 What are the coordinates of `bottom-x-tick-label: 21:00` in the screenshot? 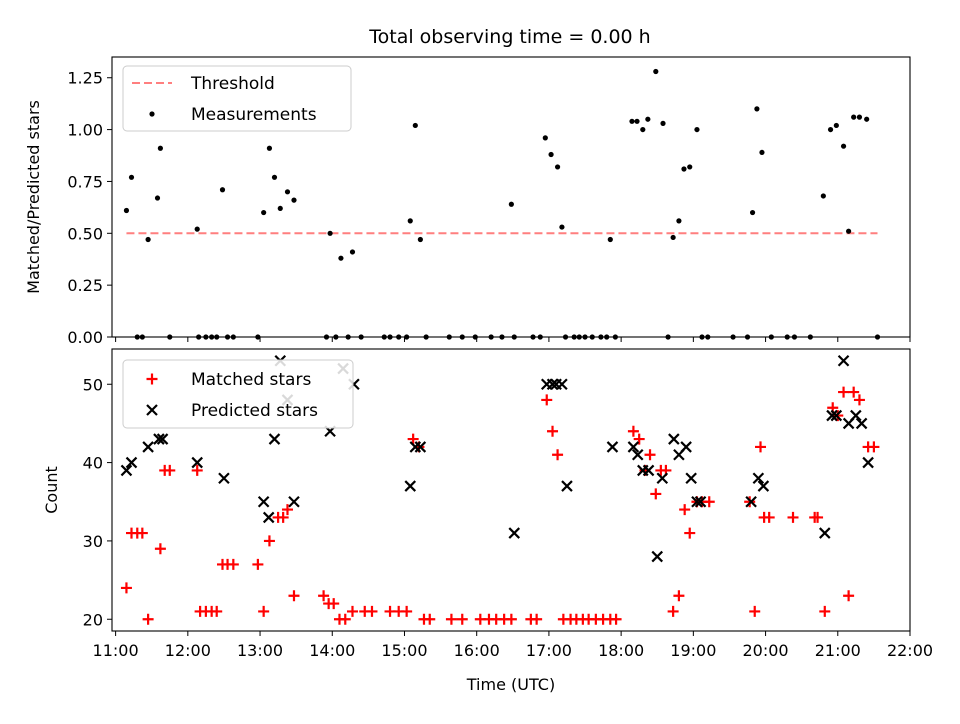 It's located at (838, 650).